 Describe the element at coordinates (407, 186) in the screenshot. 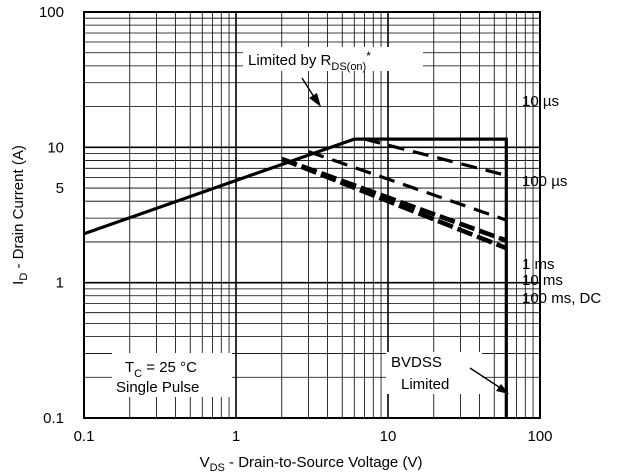

I see `series-line-1-ms` at that location.